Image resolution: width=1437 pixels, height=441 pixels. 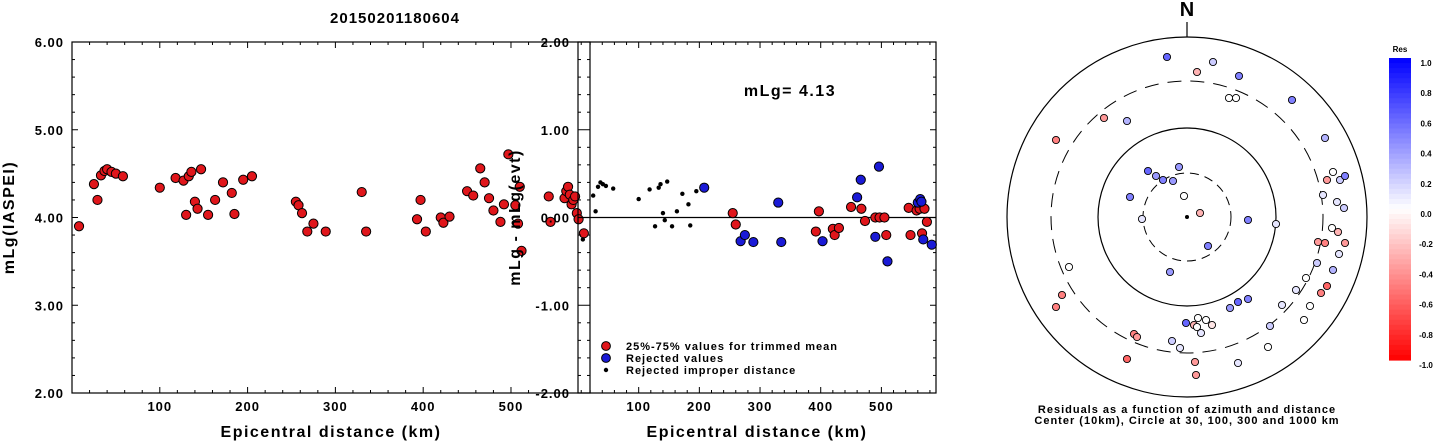 I want to click on rejected-point, so click(x=923, y=239).